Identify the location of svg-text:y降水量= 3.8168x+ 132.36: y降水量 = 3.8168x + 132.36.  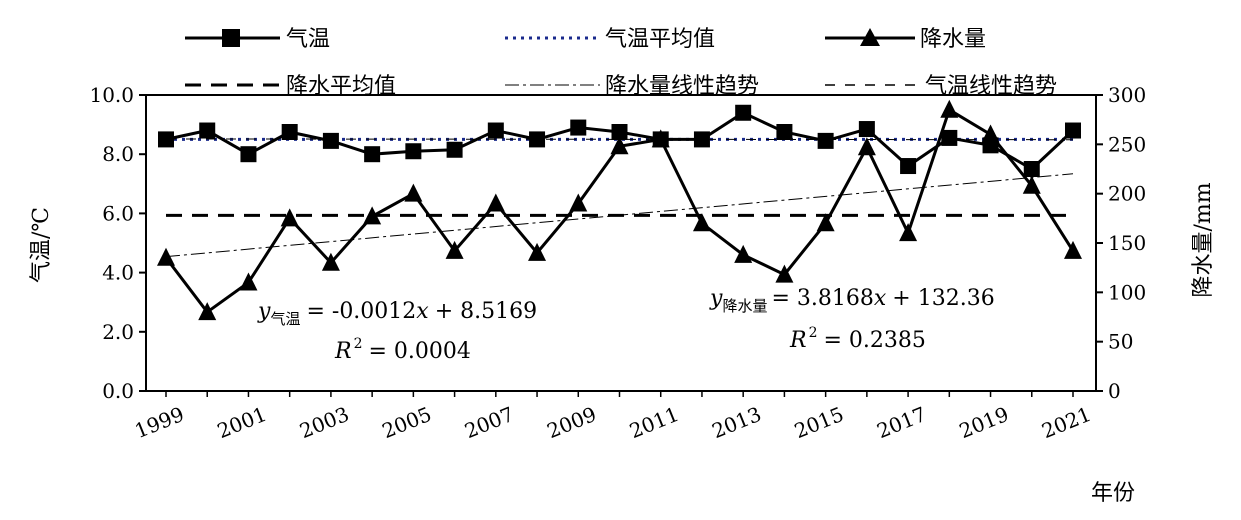
(852, 300).